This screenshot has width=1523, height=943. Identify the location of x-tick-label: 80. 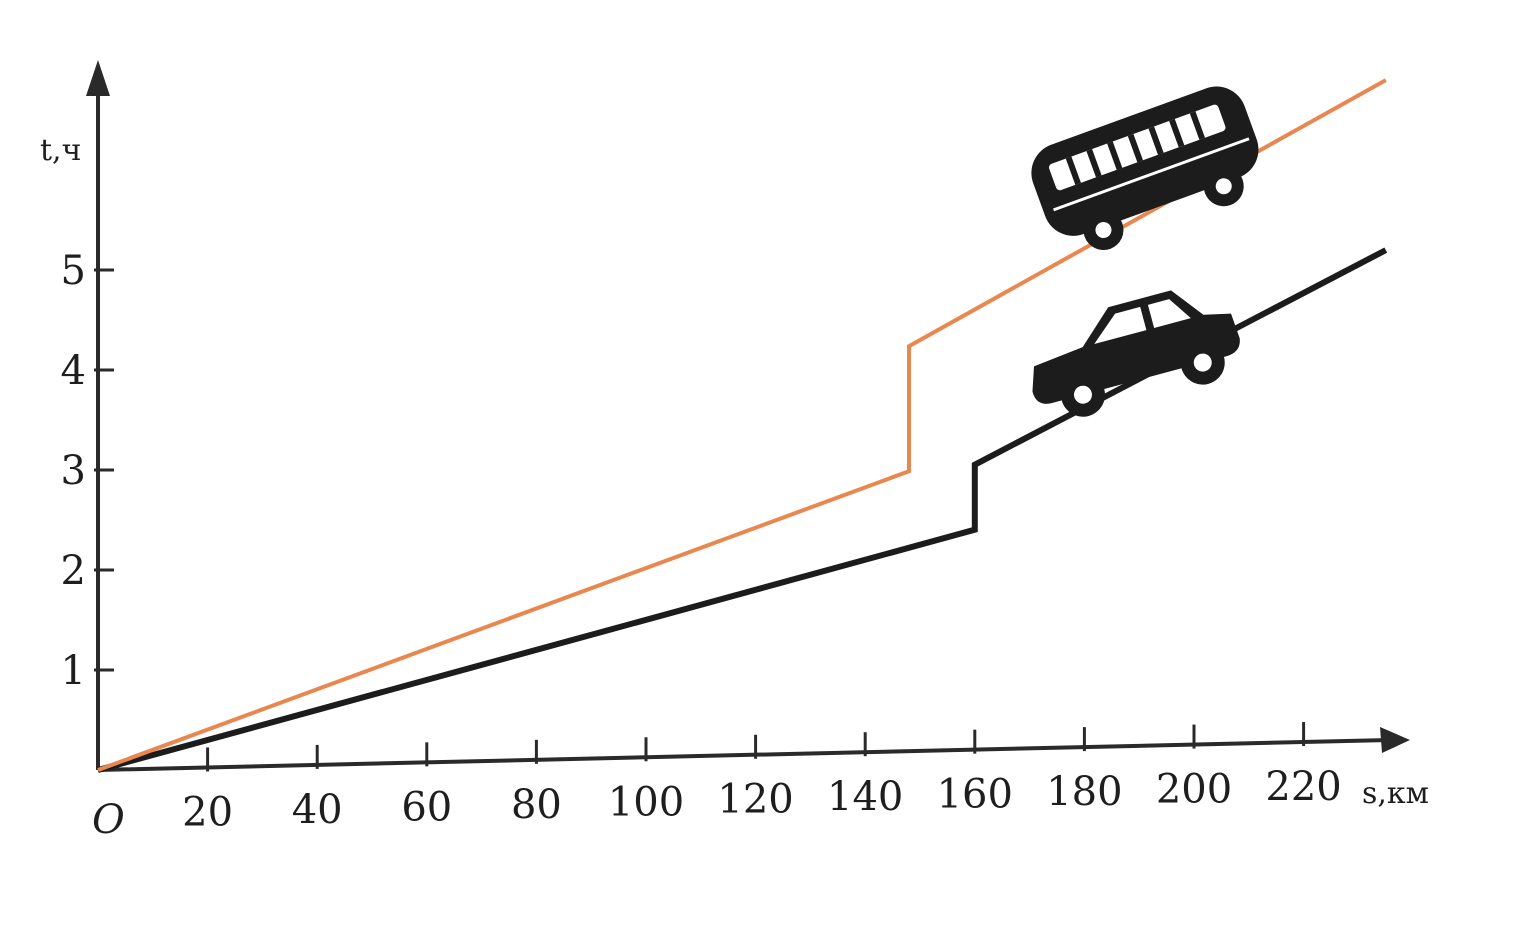
(536, 805).